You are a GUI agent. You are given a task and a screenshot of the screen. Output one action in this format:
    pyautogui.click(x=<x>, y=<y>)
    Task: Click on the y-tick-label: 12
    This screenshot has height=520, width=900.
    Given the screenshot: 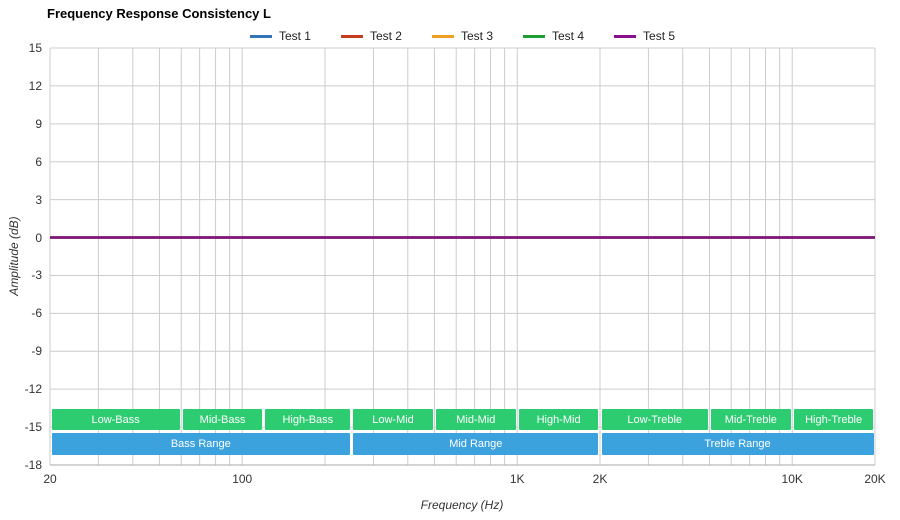 What is the action you would take?
    pyautogui.click(x=35, y=85)
    